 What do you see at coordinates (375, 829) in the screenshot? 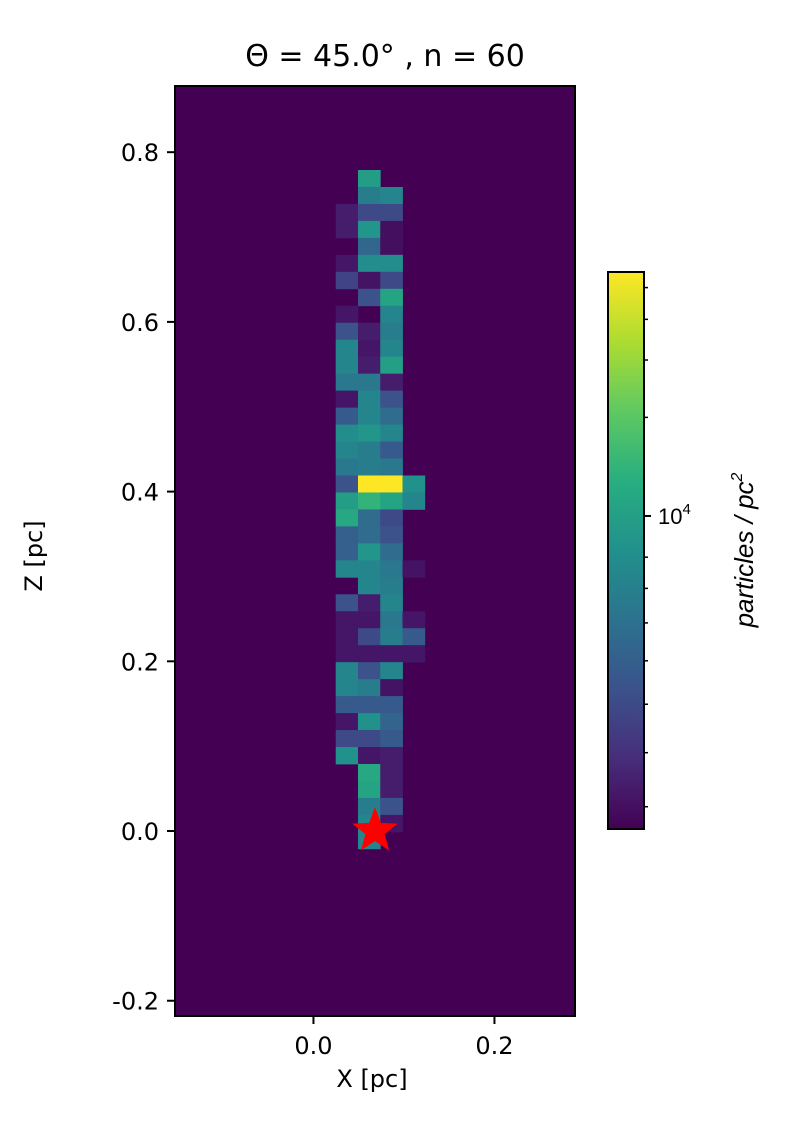
I see `marker-layer` at bounding box center [375, 829].